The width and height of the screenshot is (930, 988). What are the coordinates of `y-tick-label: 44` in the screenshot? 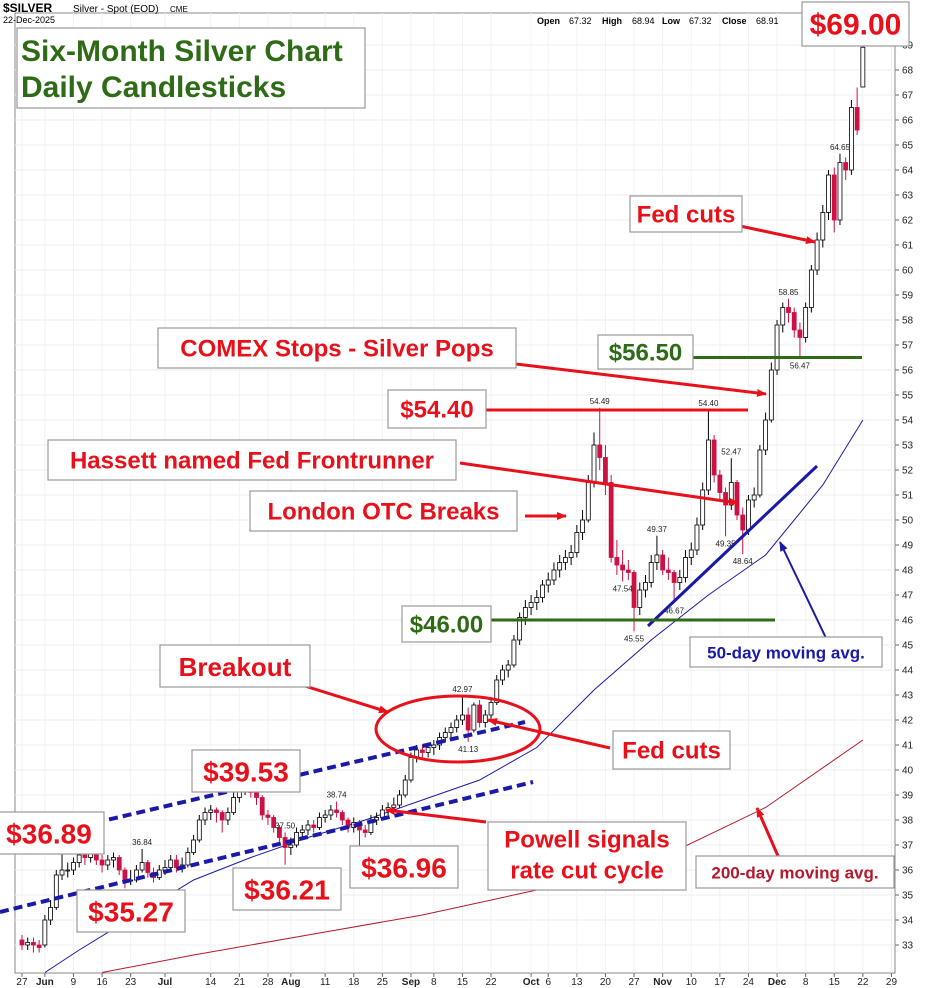 It's located at (908, 671).